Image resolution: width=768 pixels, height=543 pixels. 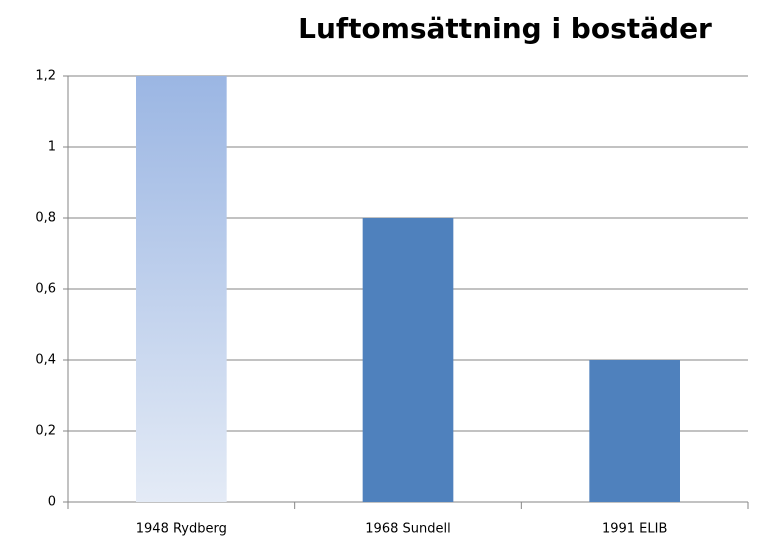 What do you see at coordinates (45, 218) in the screenshot?
I see `y-tick-label: 0,8` at bounding box center [45, 218].